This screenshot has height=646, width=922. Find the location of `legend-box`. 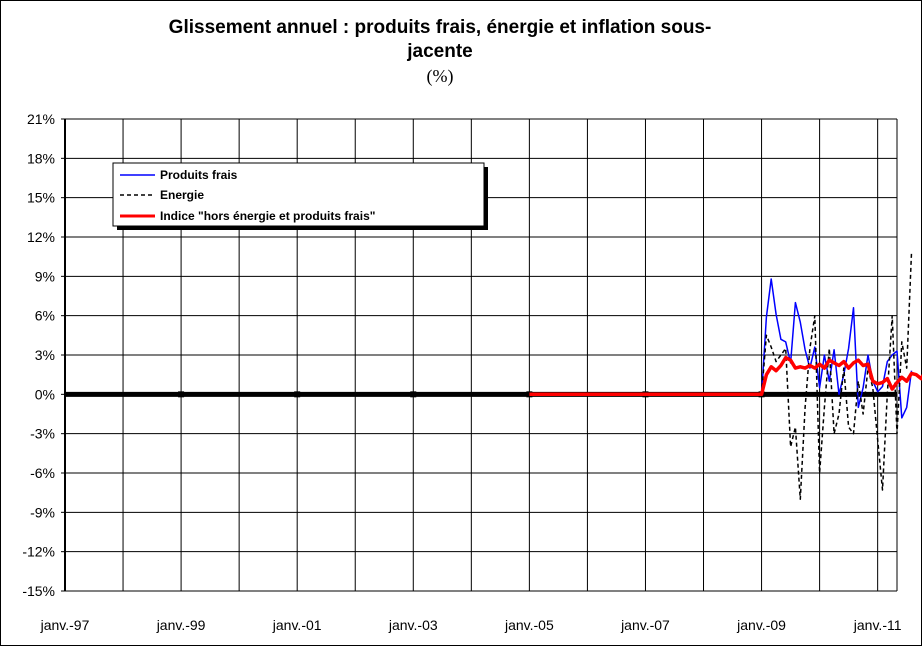

legend-box is located at coordinates (298, 194).